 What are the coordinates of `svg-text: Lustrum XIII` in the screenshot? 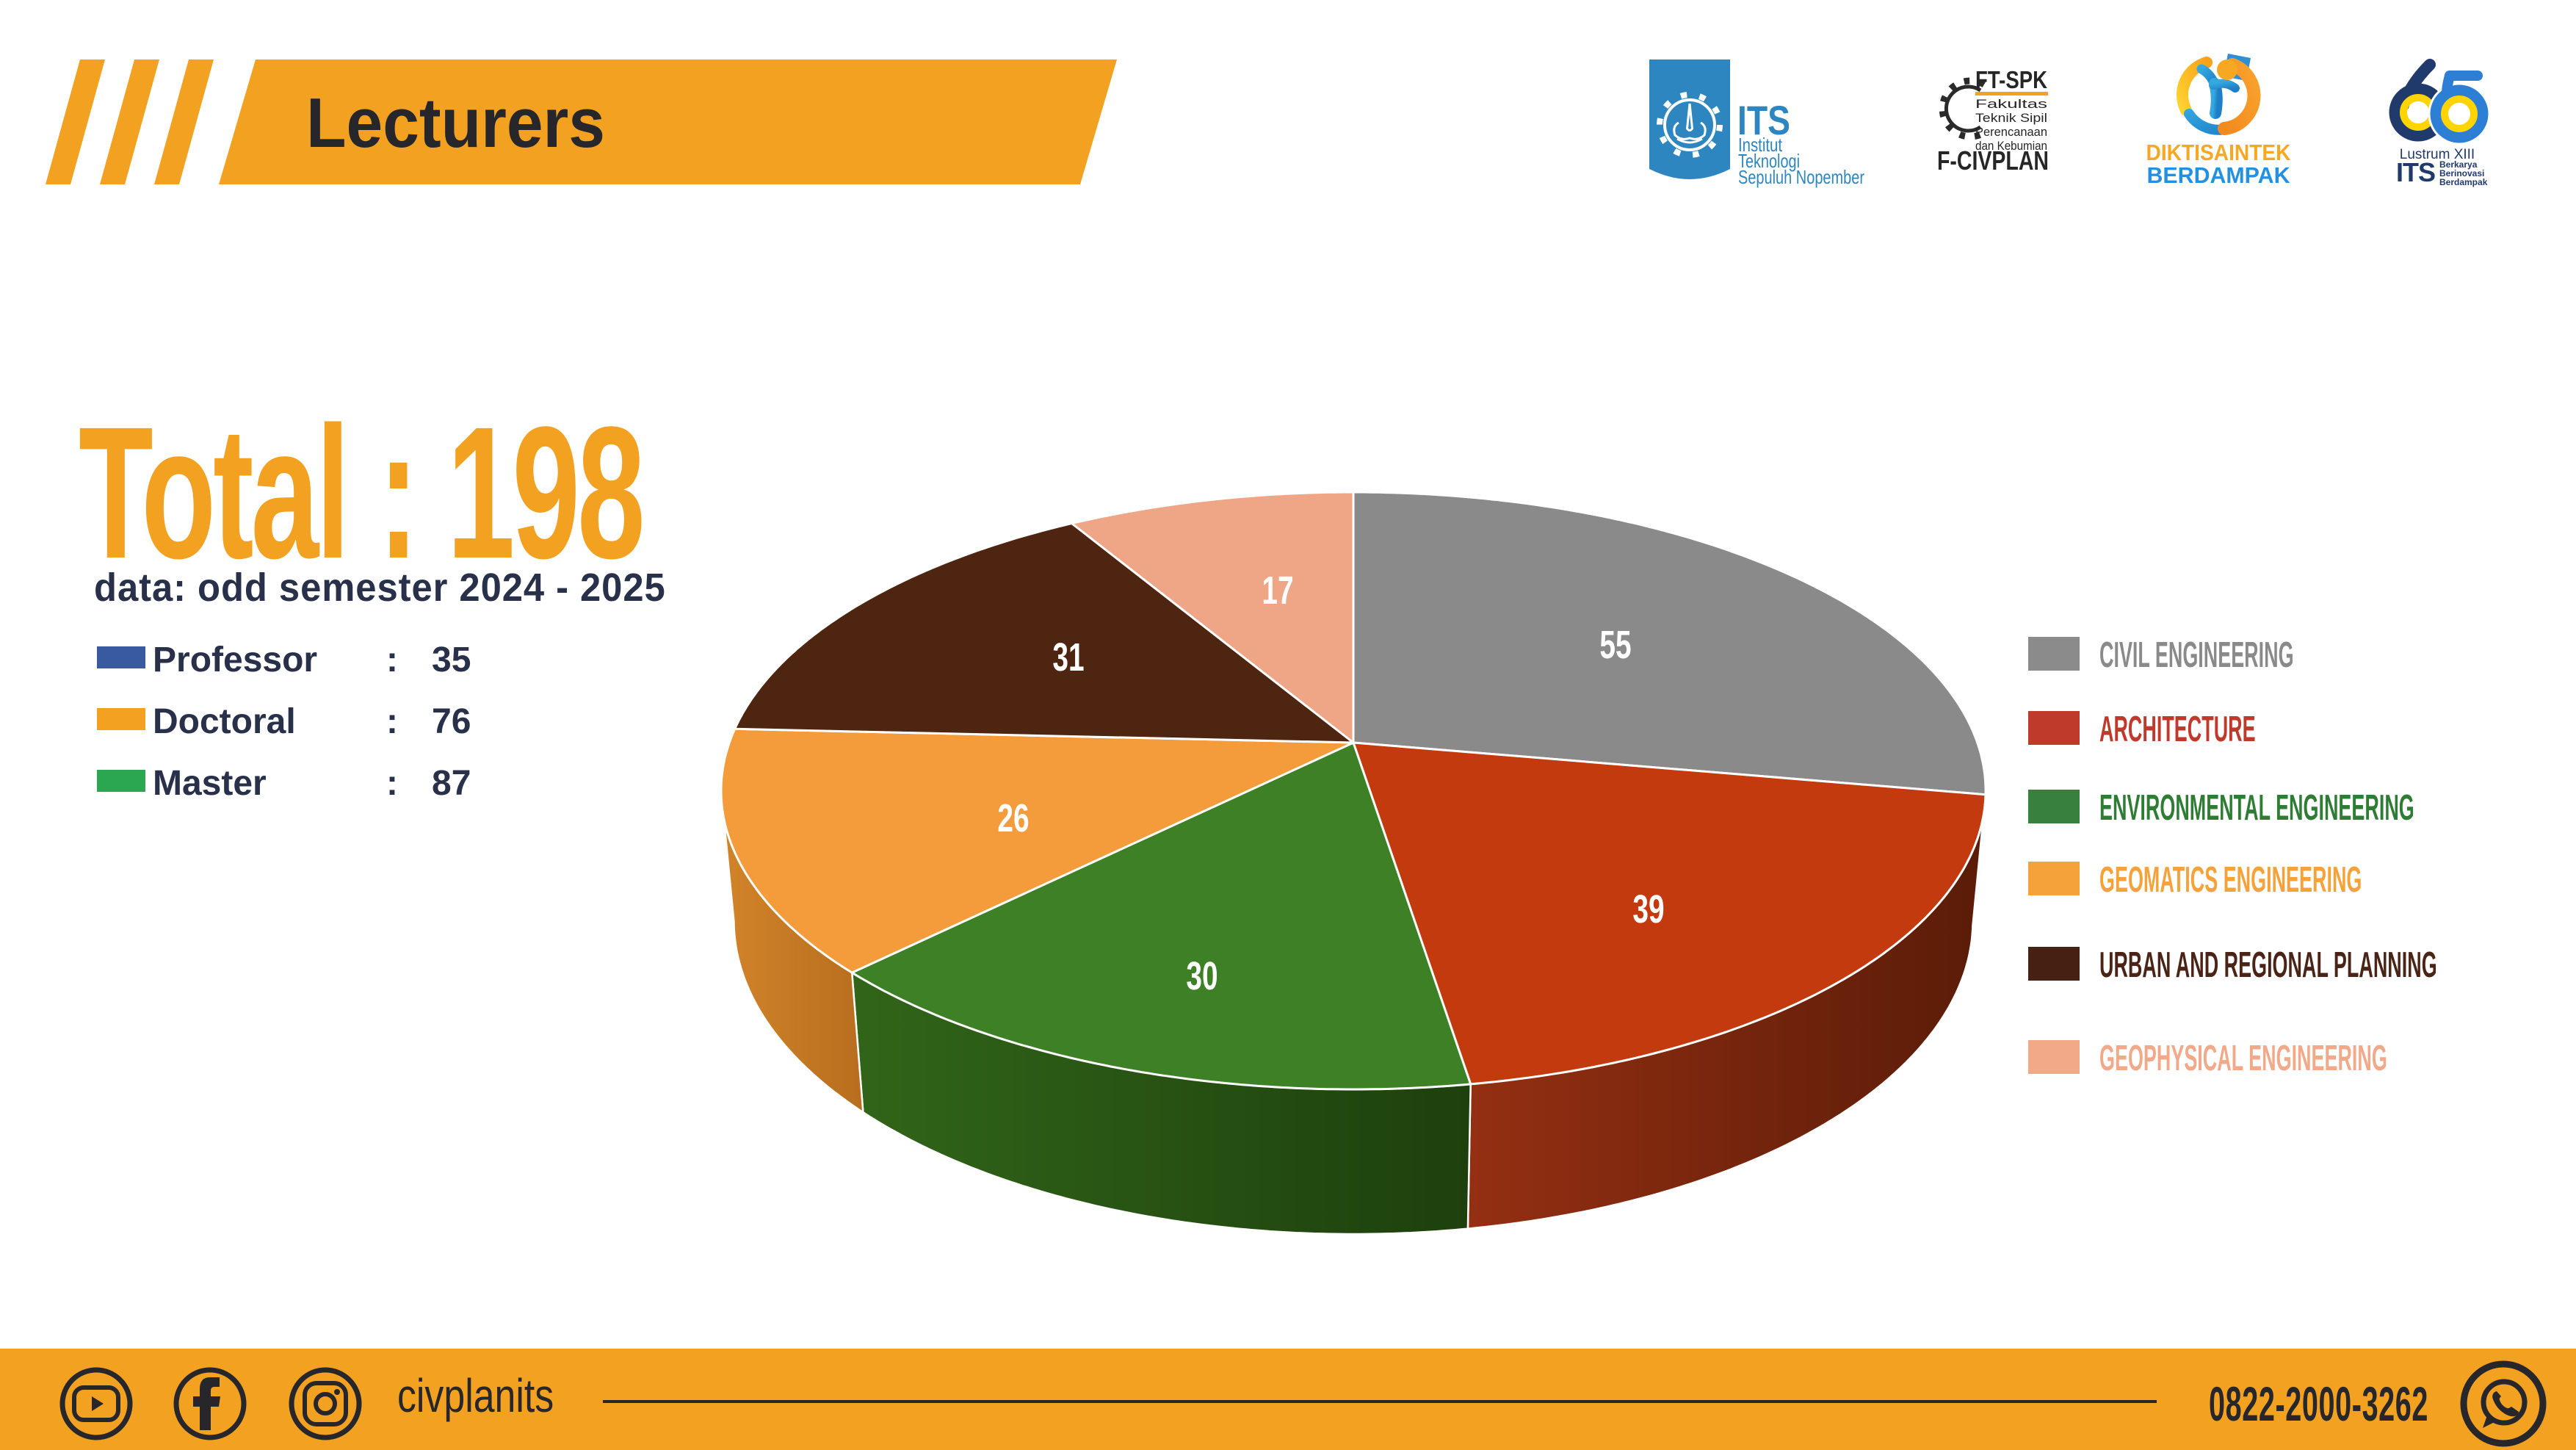 It's located at (2437, 154).